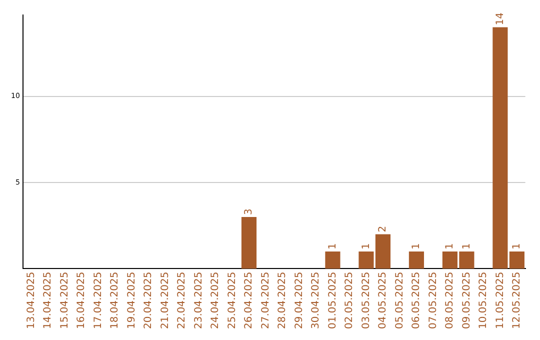 The width and height of the screenshot is (540, 340). I want to click on x-tick-label: 04.05.2025, so click(383, 301).